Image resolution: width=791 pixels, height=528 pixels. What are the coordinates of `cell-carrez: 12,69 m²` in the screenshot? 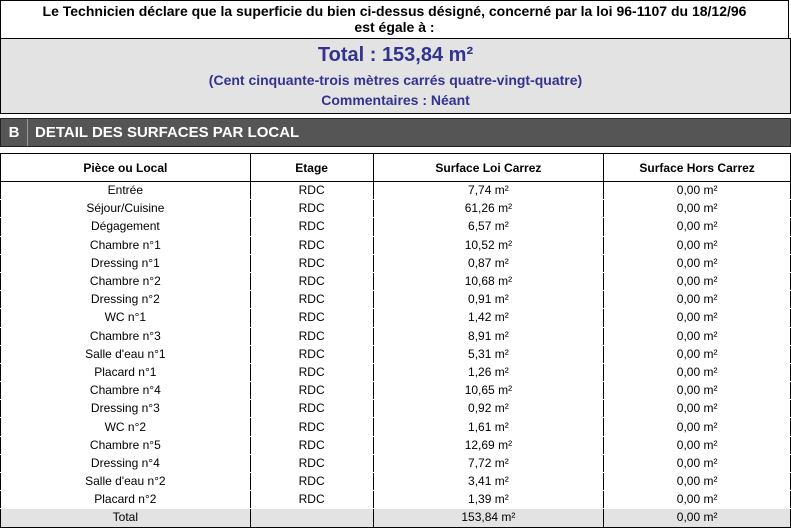 It's located at (488, 445).